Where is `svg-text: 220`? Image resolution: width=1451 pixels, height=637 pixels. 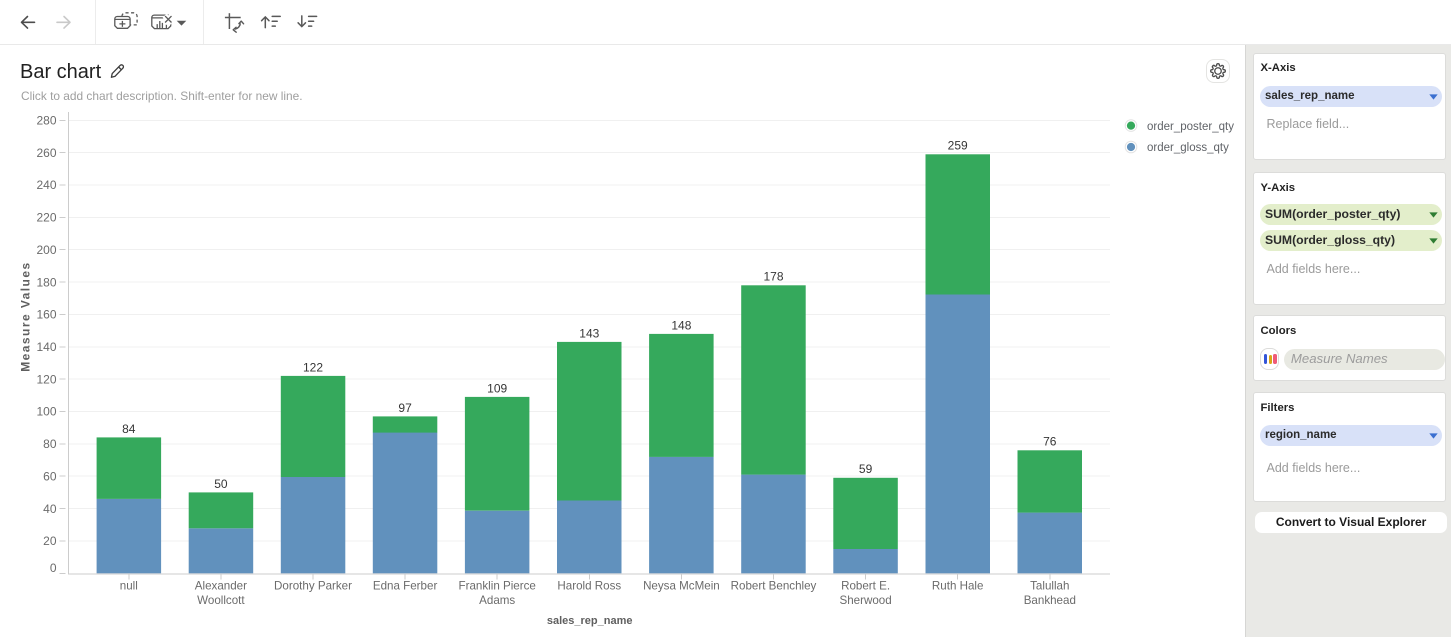 svg-text: 220 is located at coordinates (46, 218).